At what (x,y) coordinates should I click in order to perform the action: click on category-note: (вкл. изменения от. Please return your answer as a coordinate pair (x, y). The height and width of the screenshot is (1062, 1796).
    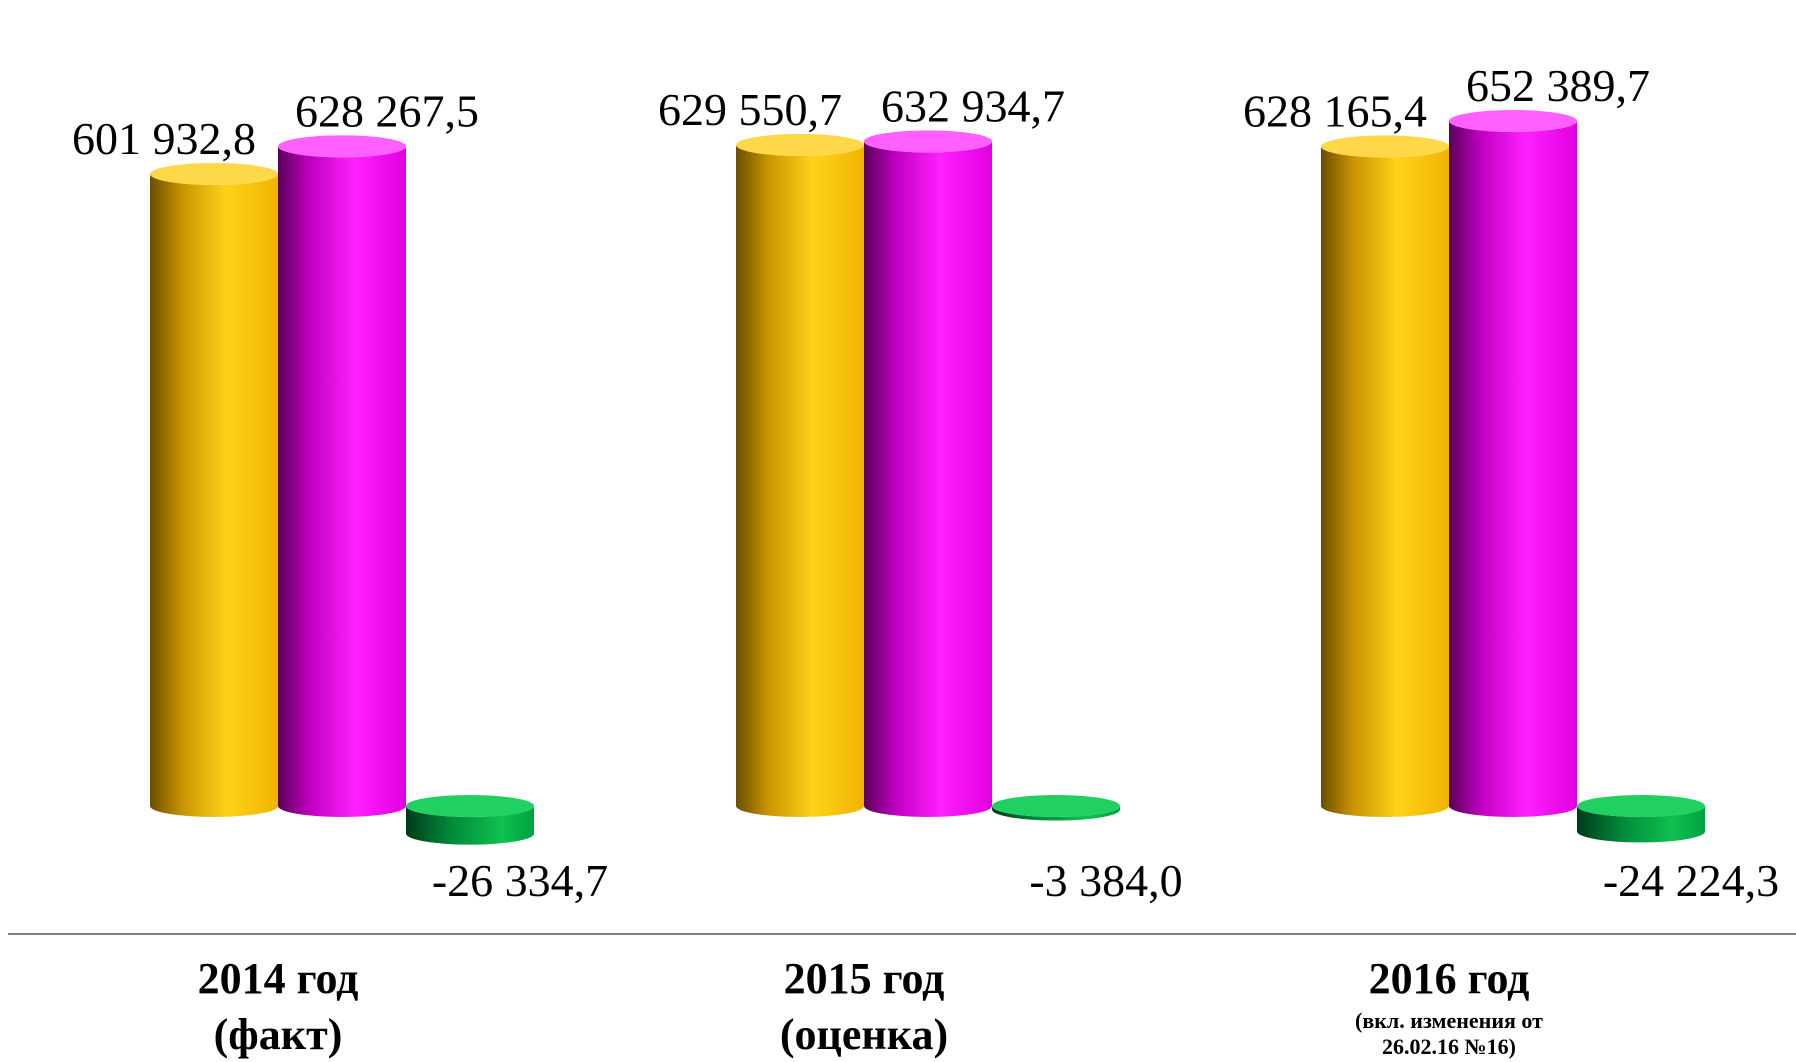
    Looking at the image, I should click on (1449, 1020).